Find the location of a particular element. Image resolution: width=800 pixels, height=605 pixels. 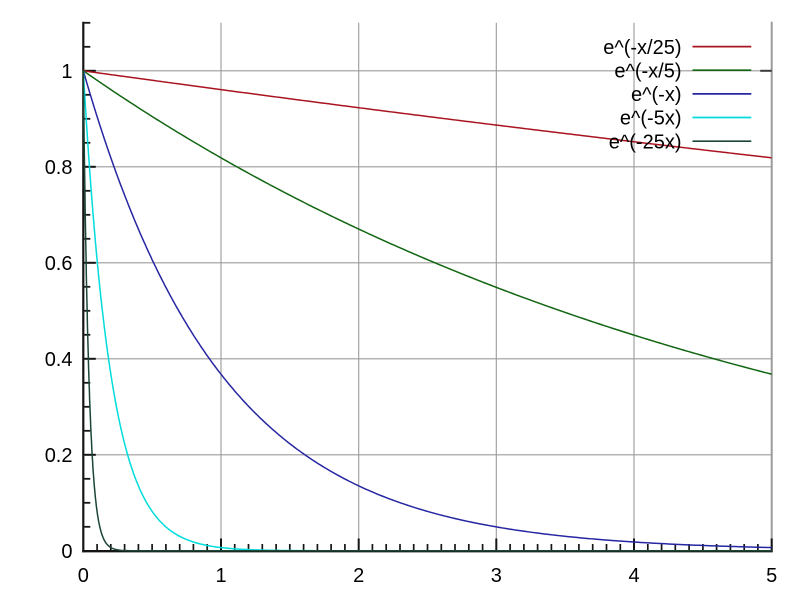

svg-text: e^(-x/5) is located at coordinates (647, 72).